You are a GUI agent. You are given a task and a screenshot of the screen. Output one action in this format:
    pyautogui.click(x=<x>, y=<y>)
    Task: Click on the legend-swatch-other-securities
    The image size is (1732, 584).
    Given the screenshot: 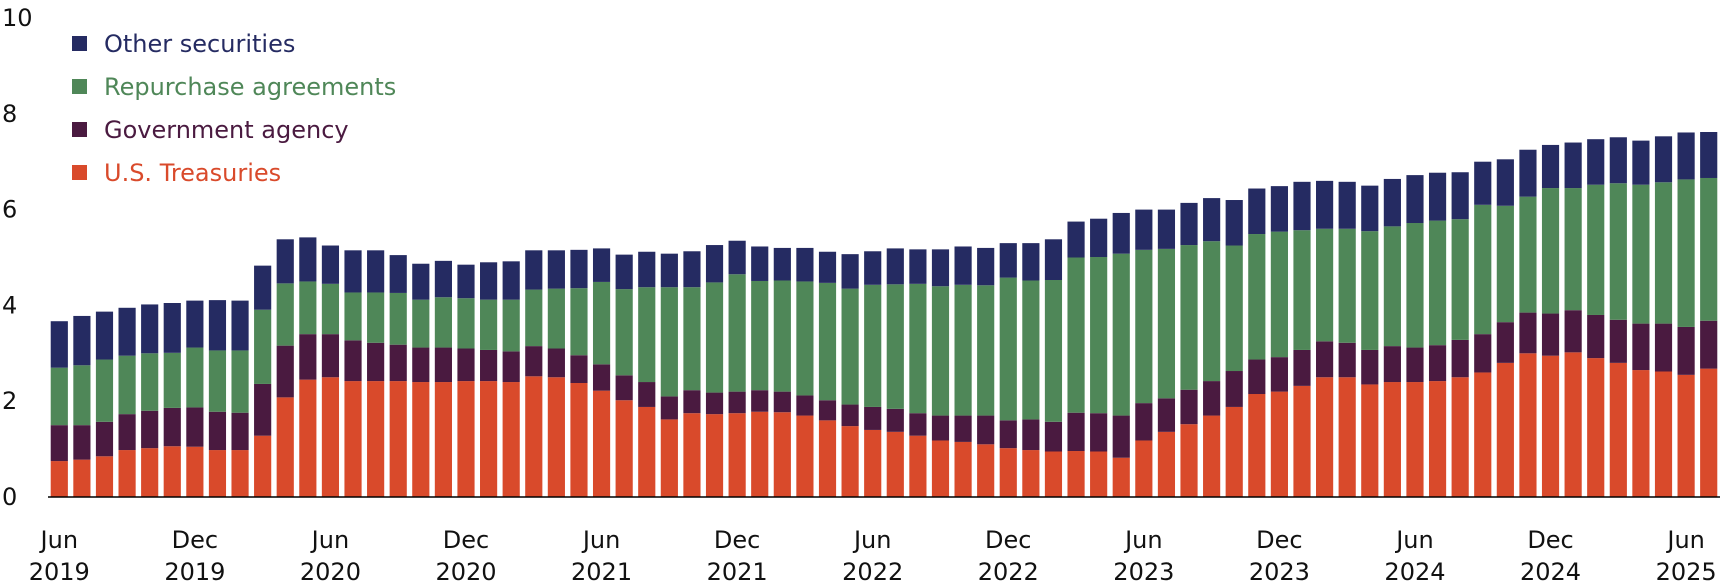 What is the action you would take?
    pyautogui.click(x=79, y=43)
    